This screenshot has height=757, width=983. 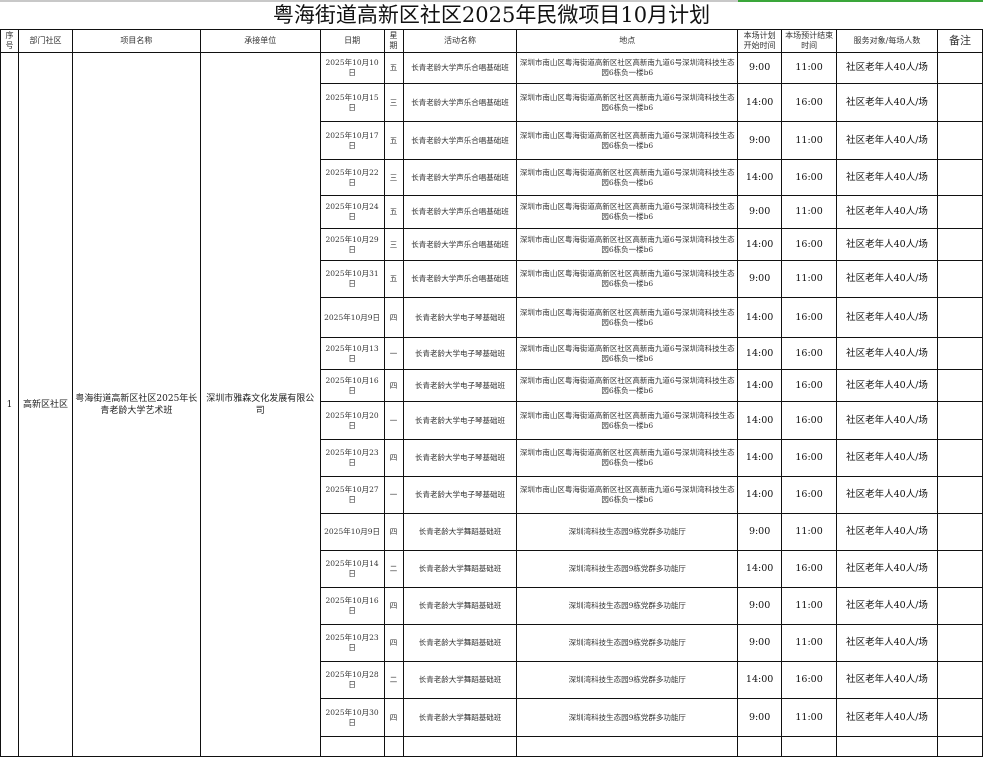 I want to click on project-name: 粤海街道高新区社区2025年长青老龄大学艺术班, so click(x=136, y=404).